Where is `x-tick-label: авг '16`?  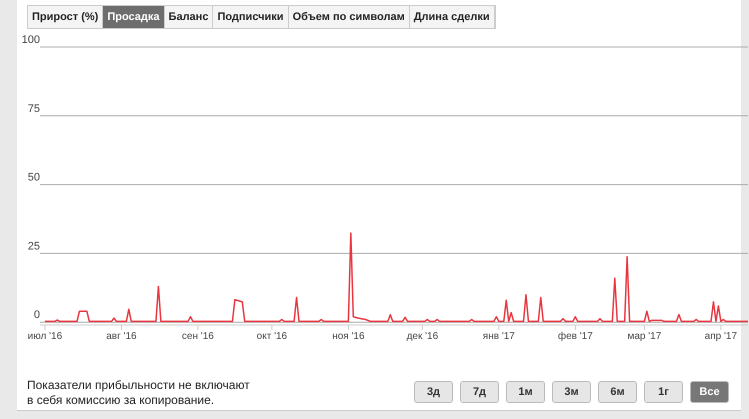 x-tick-label: авг '16 is located at coordinates (122, 336).